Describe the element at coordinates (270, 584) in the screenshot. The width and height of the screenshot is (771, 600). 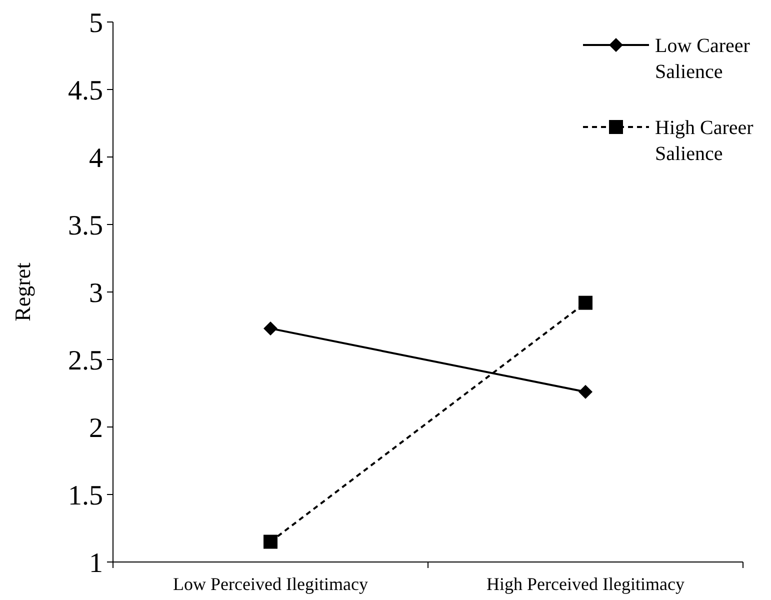
I see `x-tick-label: Low Perceived Ilegitimacy` at that location.